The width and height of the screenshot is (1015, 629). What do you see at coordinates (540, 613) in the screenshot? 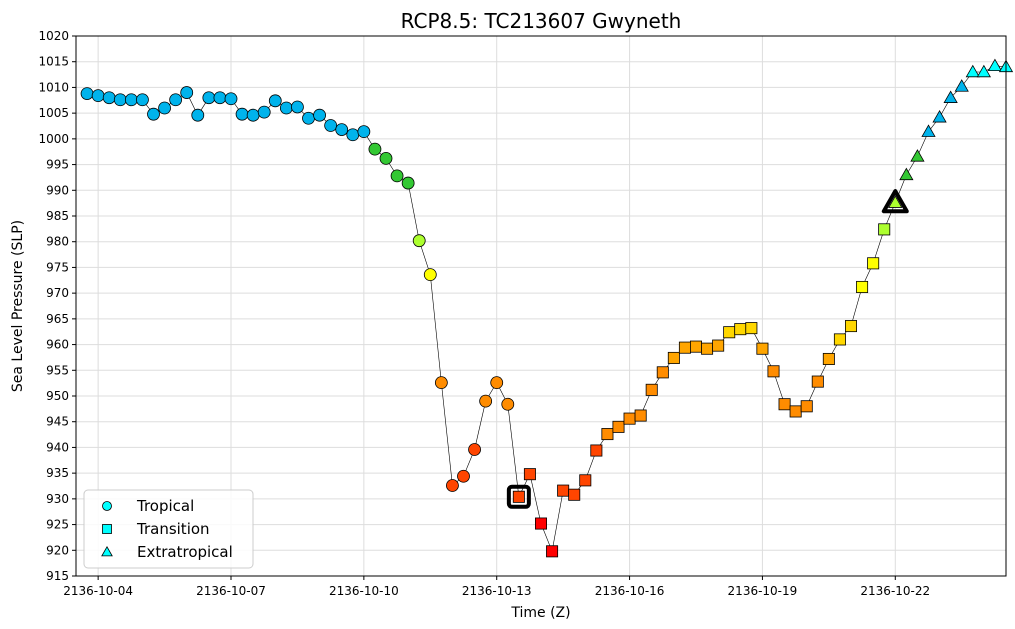
I see `x-axis-label: Time (Z)` at bounding box center [540, 613].